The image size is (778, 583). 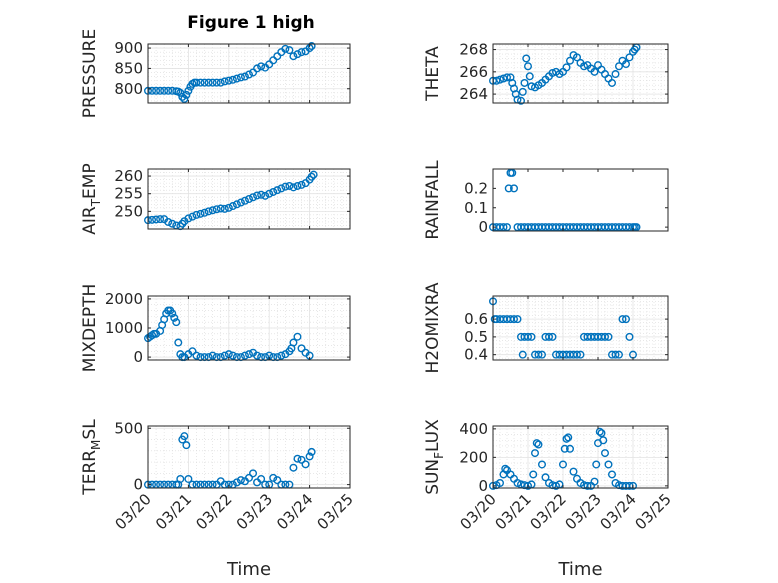 I want to click on y-axis-label-subscript: T, so click(x=96, y=202).